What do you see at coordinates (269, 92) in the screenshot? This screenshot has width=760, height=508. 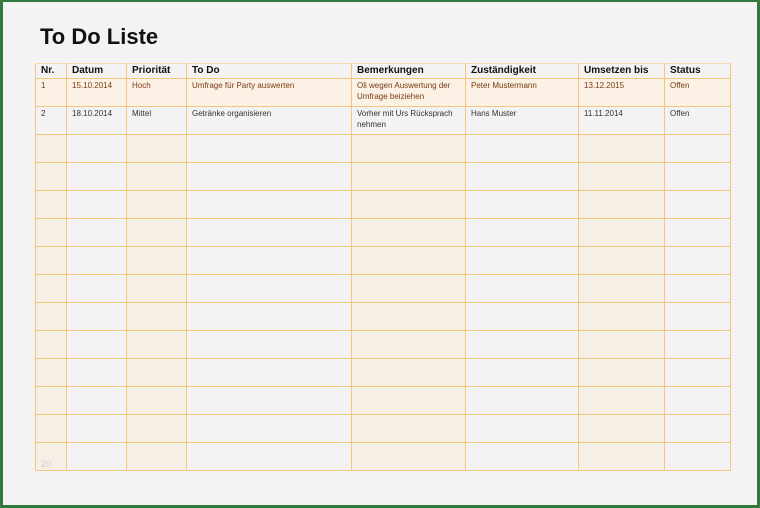 I see `table-cell: Umfrage für Party auswerten` at bounding box center [269, 92].